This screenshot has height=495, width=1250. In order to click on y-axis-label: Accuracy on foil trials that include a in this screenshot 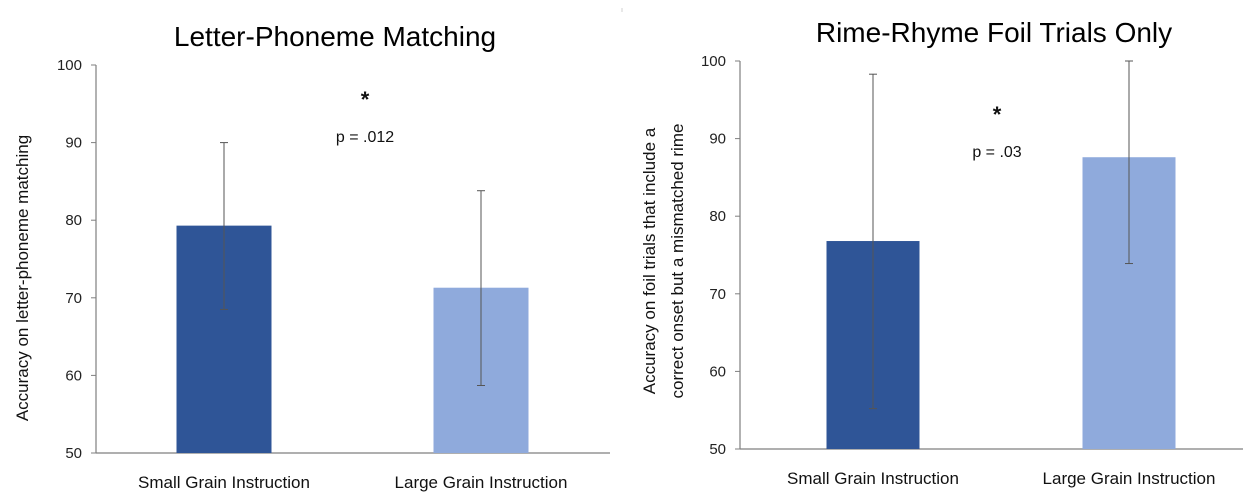, I will do `click(649, 260)`.